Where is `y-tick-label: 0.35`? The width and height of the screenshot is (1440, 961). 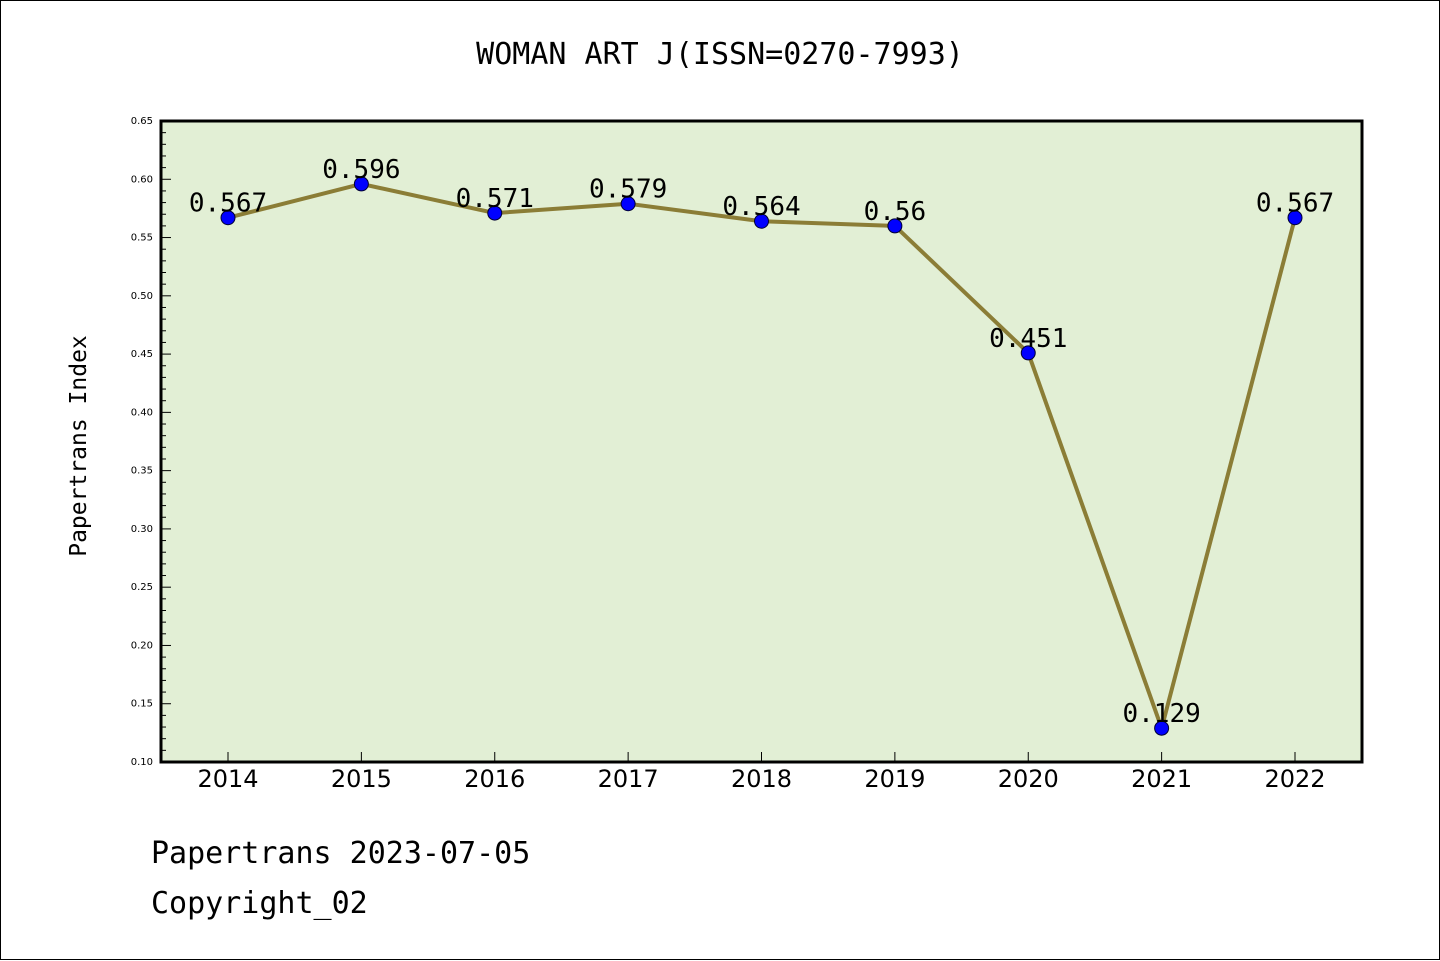
y-tick-label: 0.35 is located at coordinates (142, 471).